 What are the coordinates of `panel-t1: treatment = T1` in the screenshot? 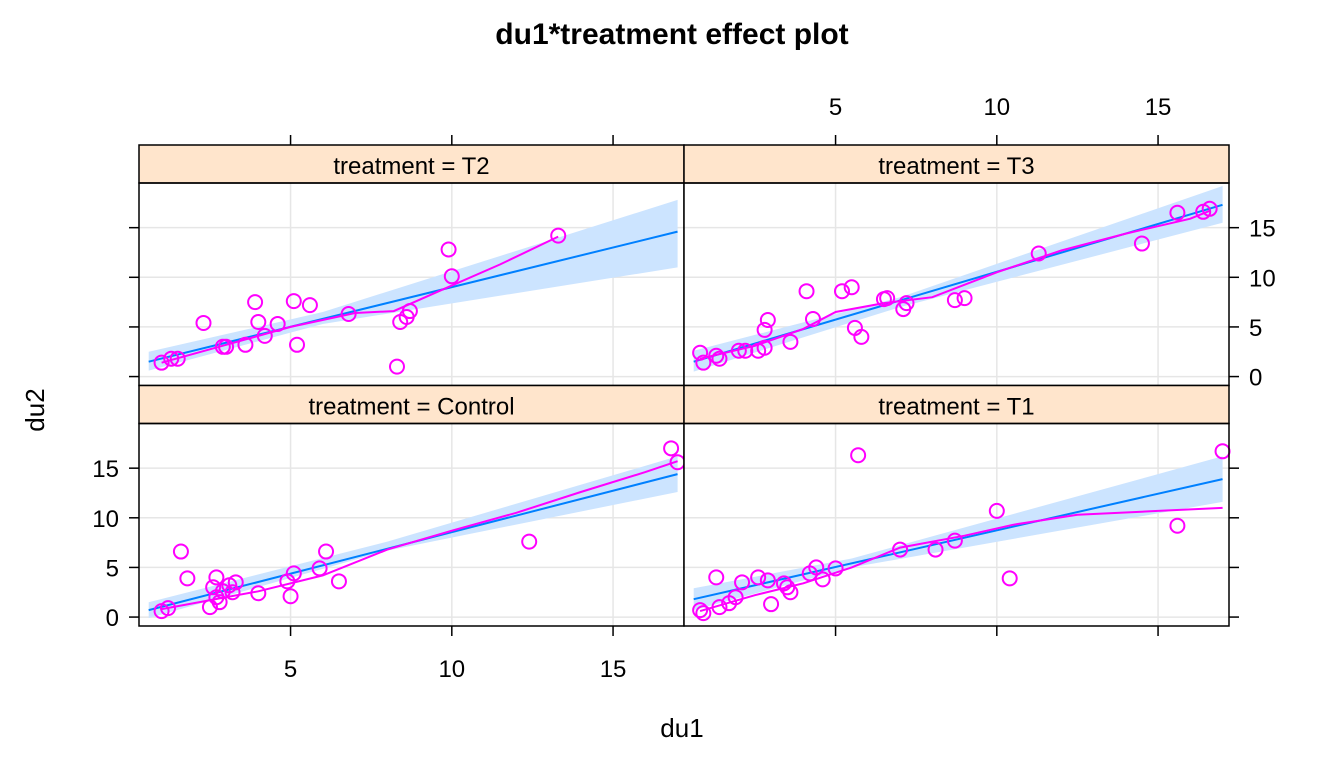 It's located at (957, 505).